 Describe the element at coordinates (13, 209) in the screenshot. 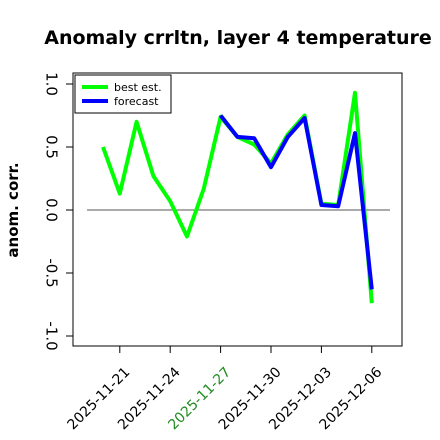

I see `y-axis-label: anom. corr.` at that location.